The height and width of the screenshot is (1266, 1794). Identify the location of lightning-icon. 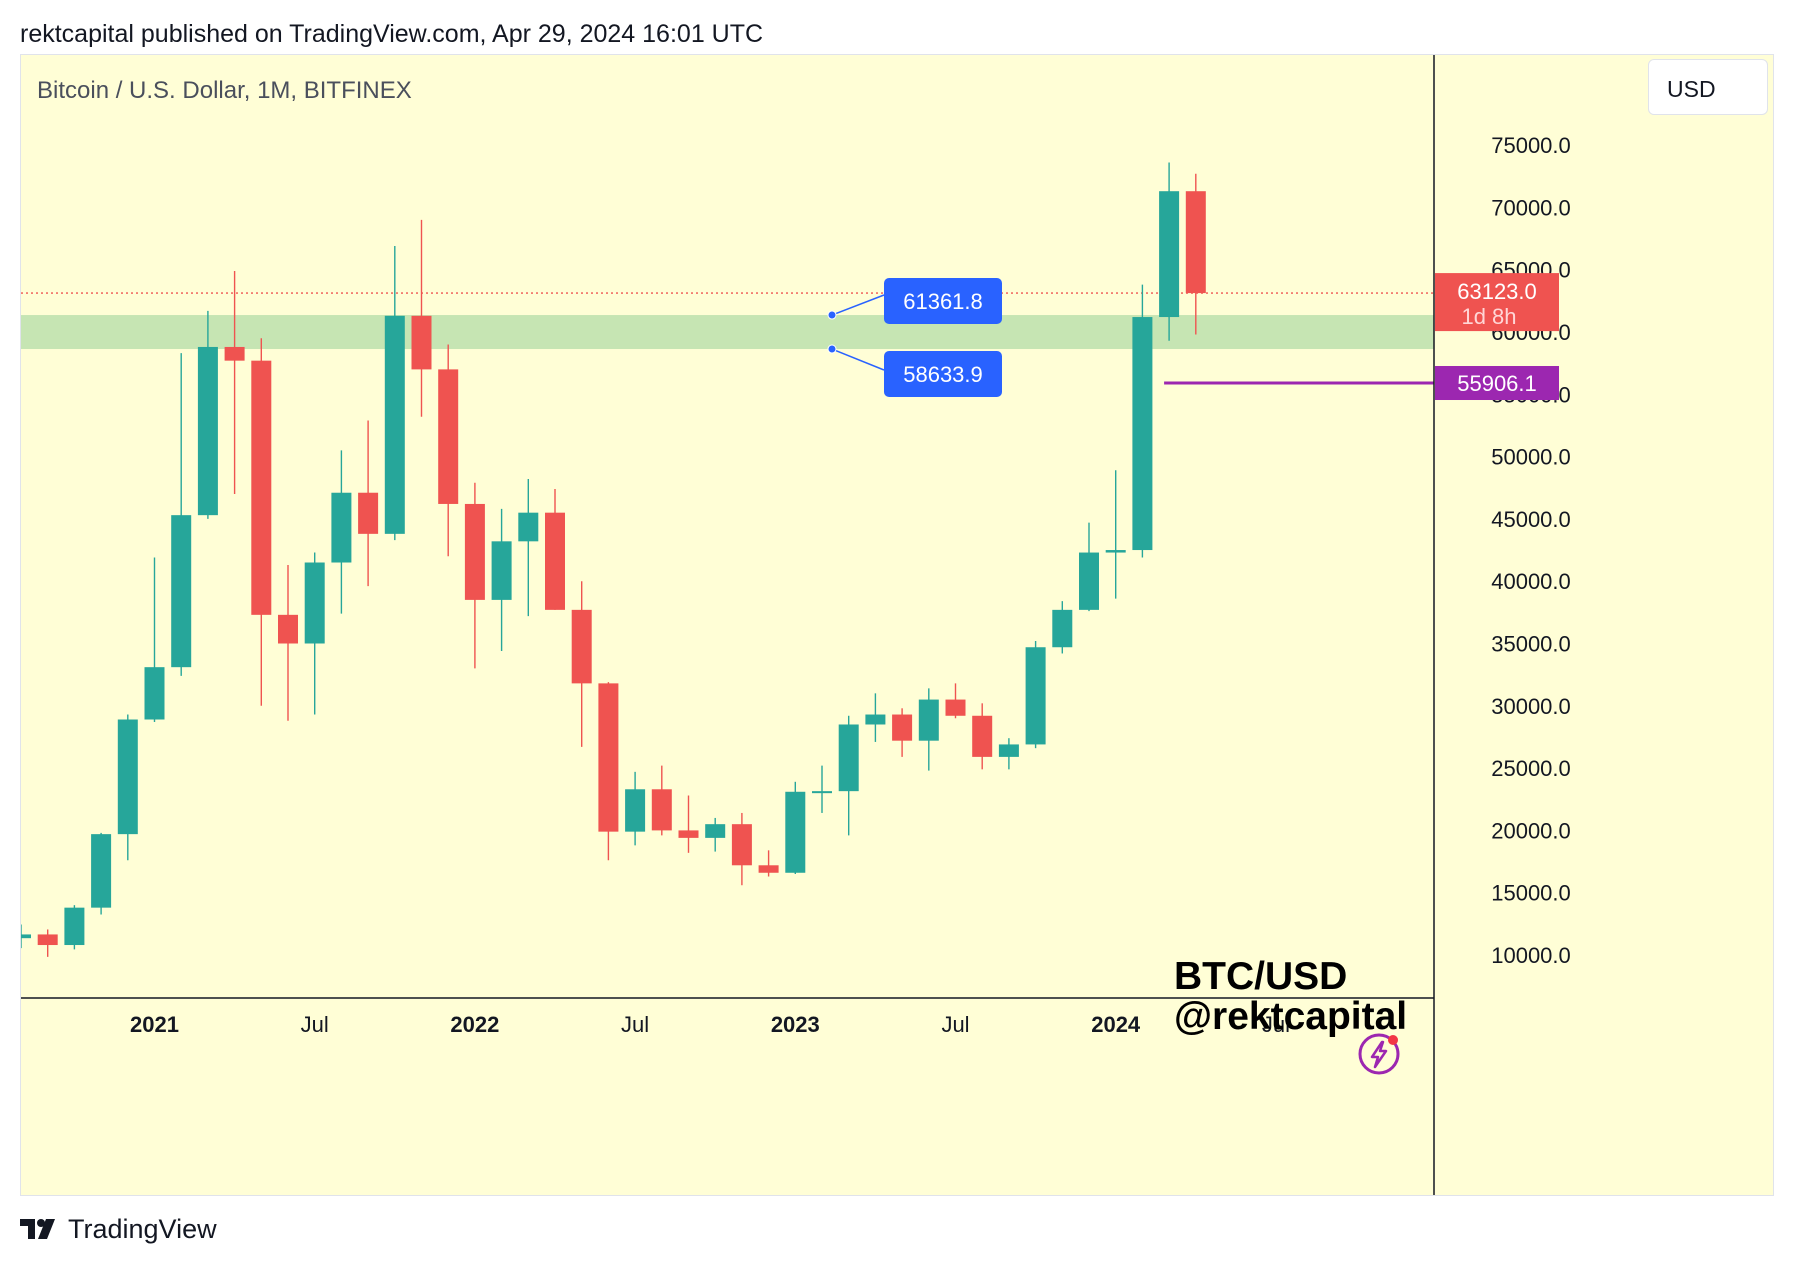
(1379, 1054).